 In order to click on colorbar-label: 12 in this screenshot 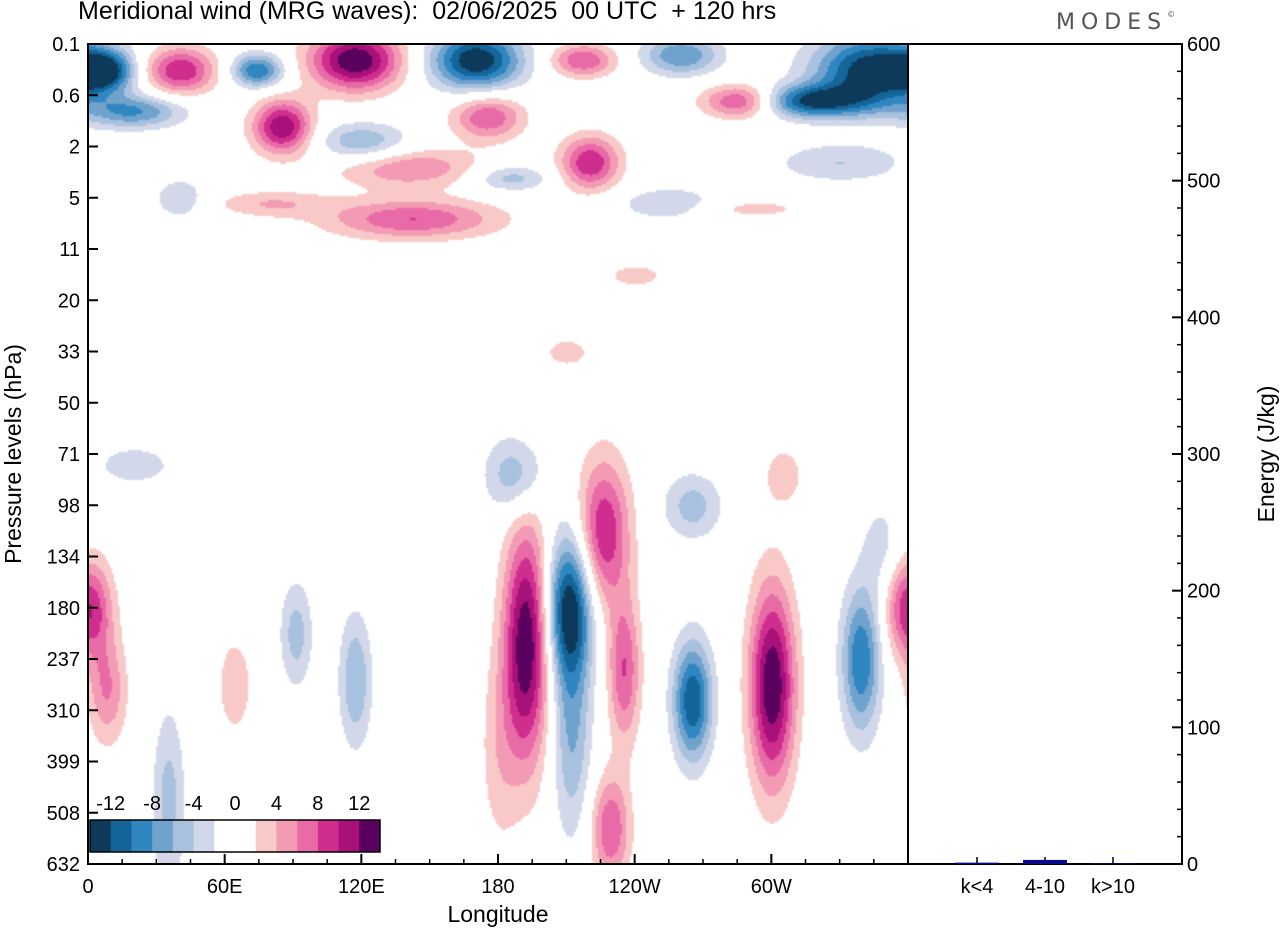, I will do `click(359, 804)`.